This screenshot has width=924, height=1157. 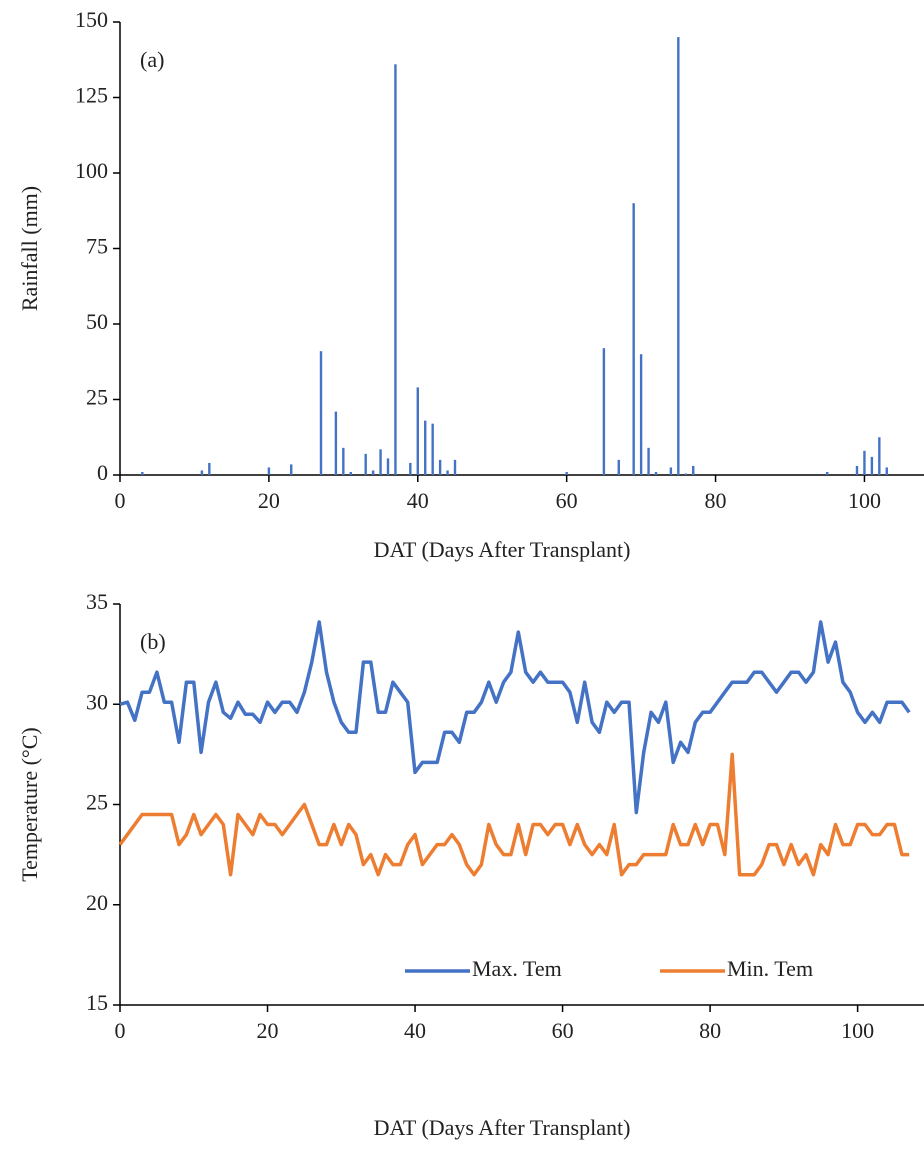 What do you see at coordinates (97, 246) in the screenshot?
I see `y-tick-label: 75` at bounding box center [97, 246].